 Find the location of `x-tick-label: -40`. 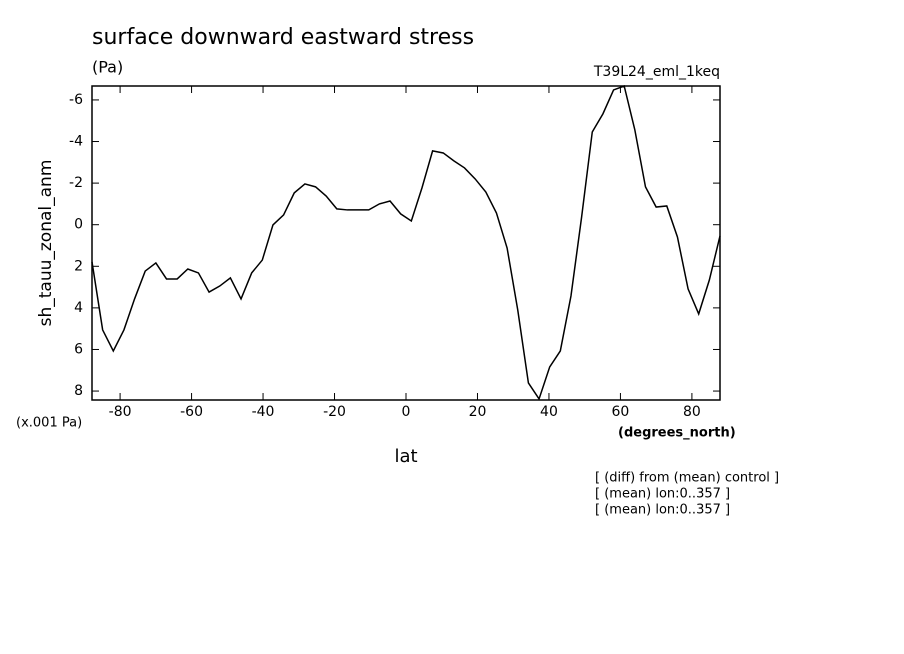

x-tick-label: -40 is located at coordinates (263, 412).